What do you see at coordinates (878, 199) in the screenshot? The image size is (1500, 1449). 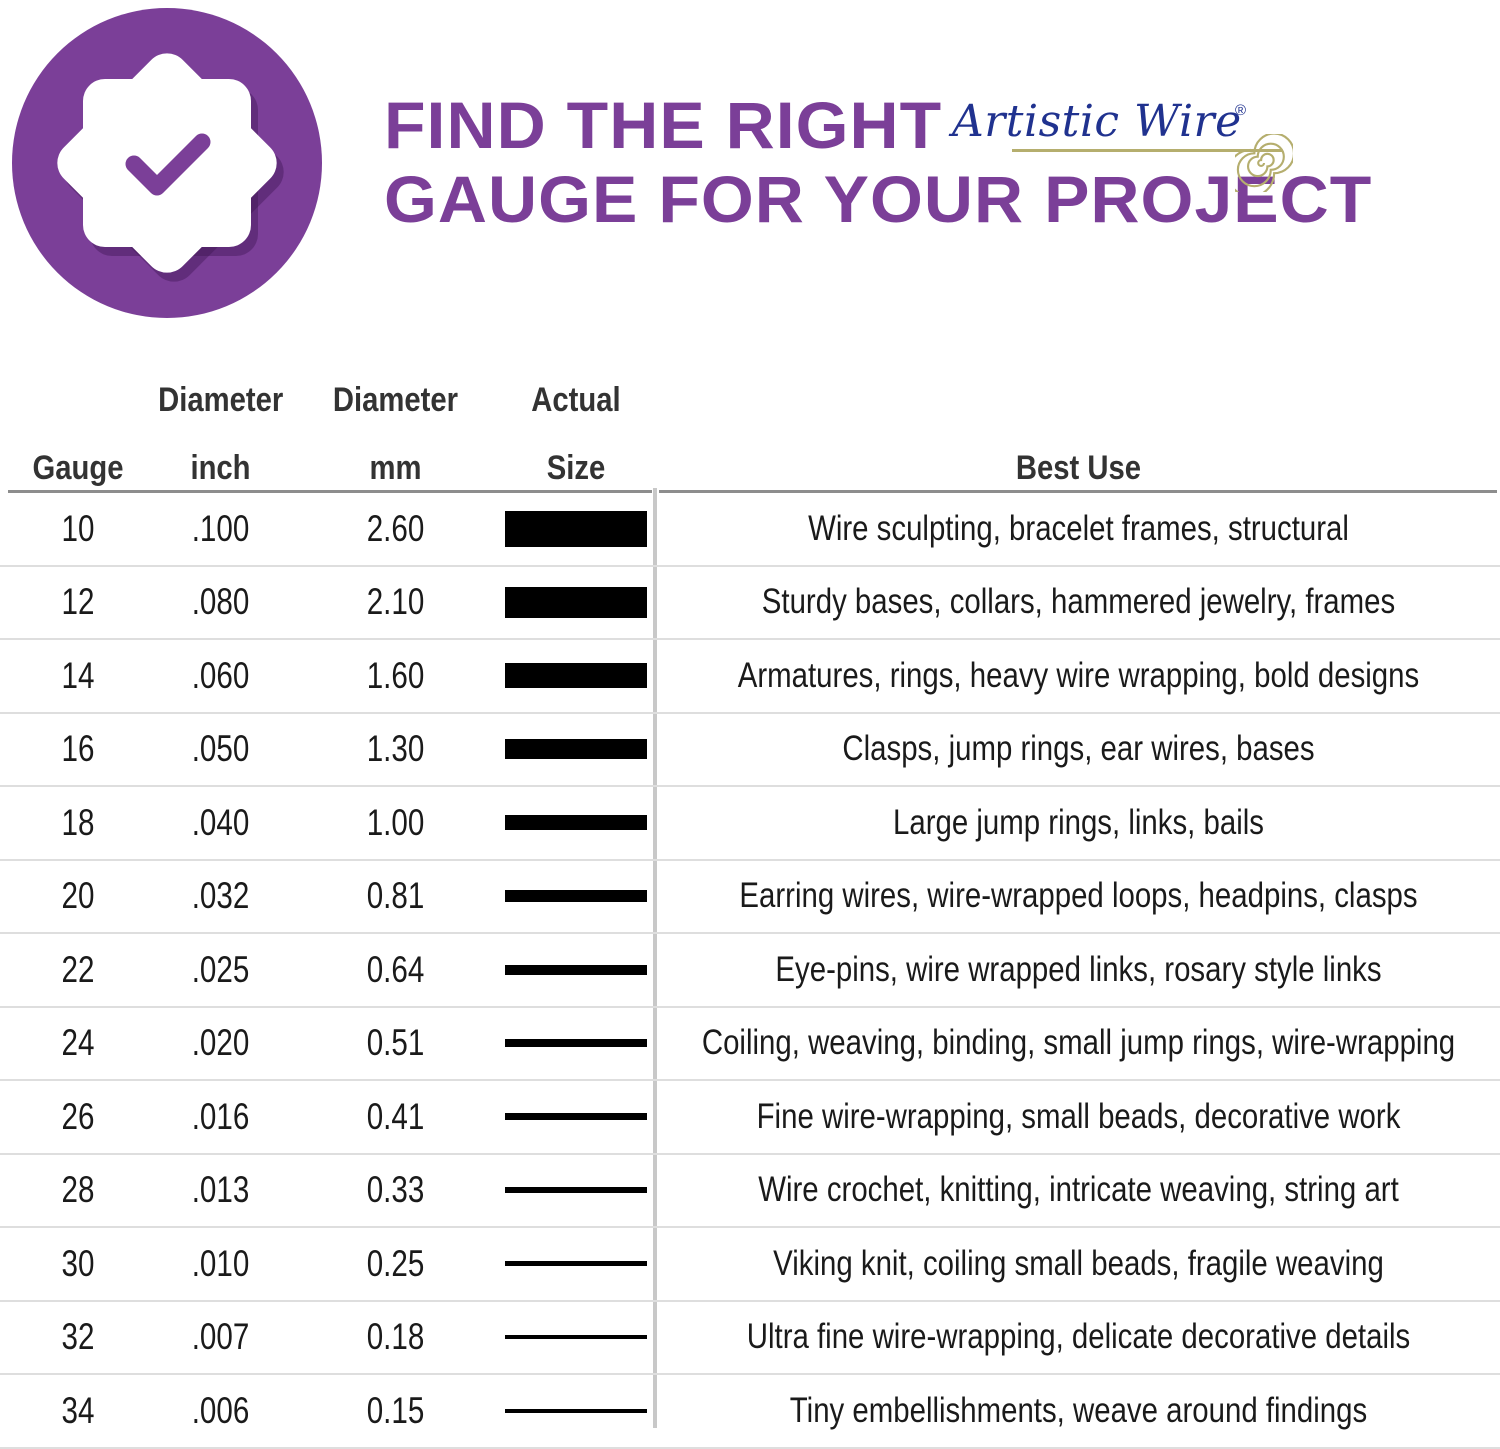 I see `title-line-2: GAUGE FOR YOUR PROJECT` at bounding box center [878, 199].